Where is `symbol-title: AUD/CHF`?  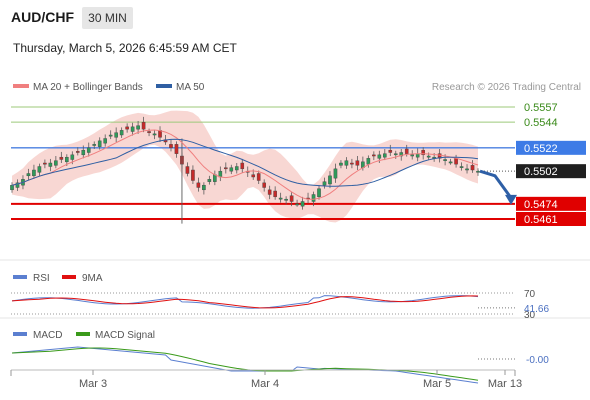
symbol-title: AUD/CHF is located at coordinates (42, 17).